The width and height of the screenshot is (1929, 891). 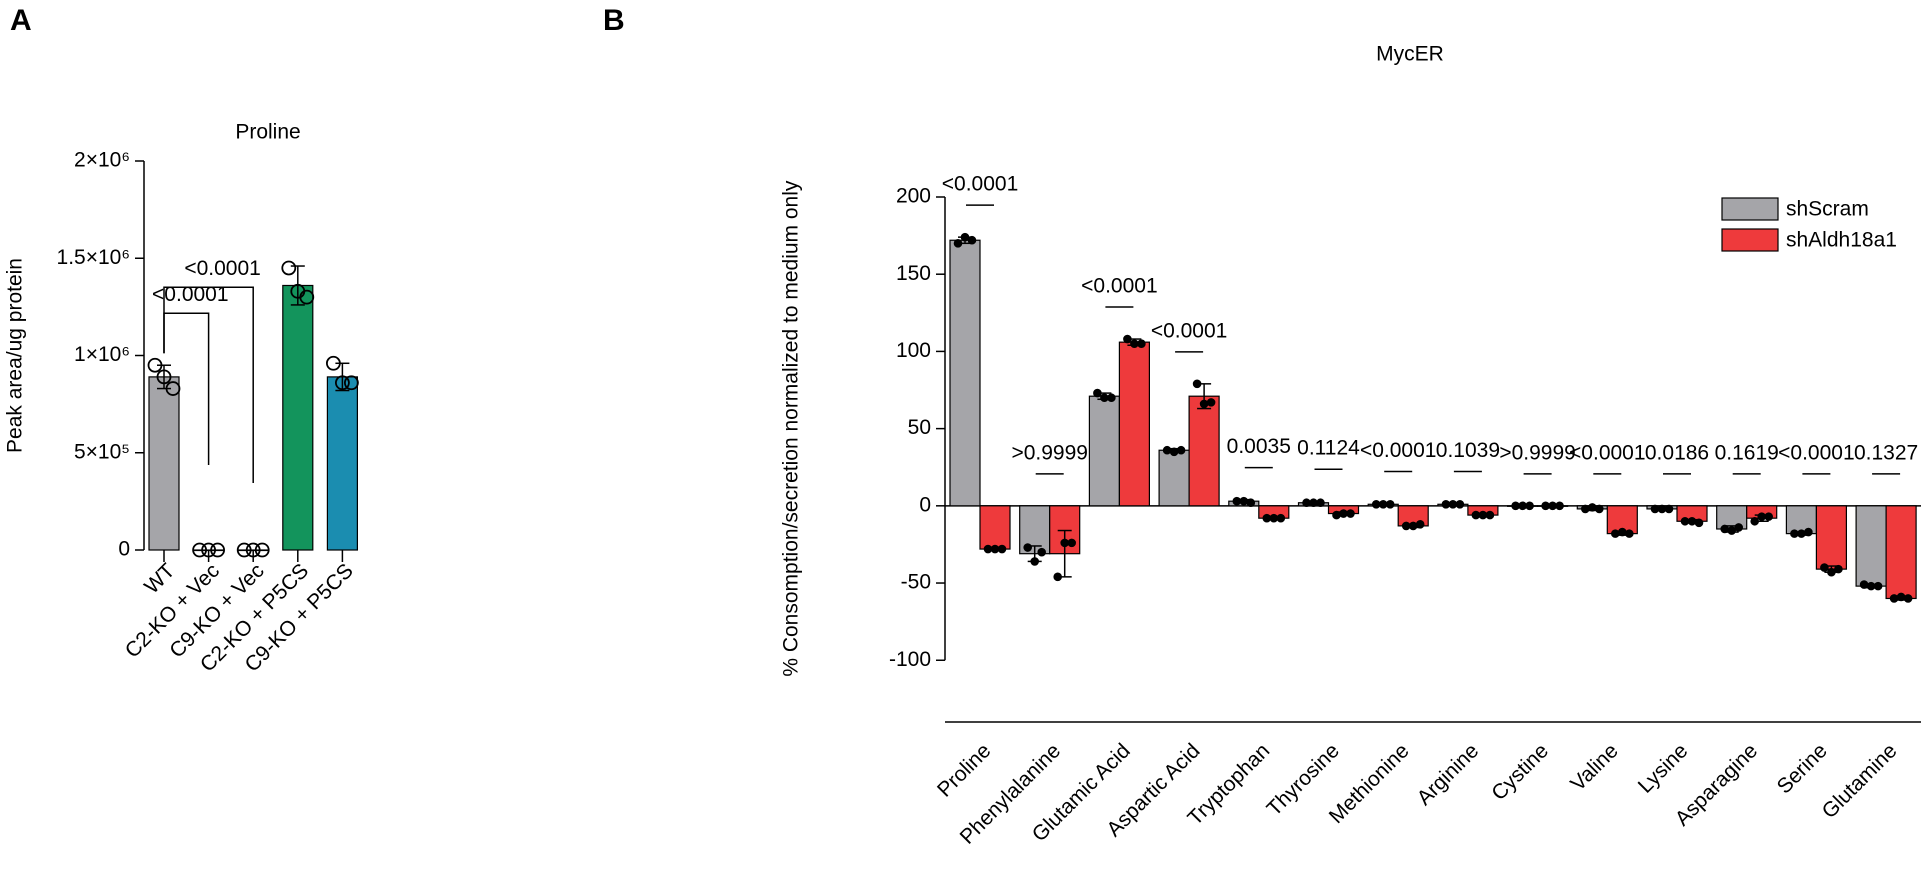 I want to click on p-value: 0.1039, so click(x=1468, y=450).